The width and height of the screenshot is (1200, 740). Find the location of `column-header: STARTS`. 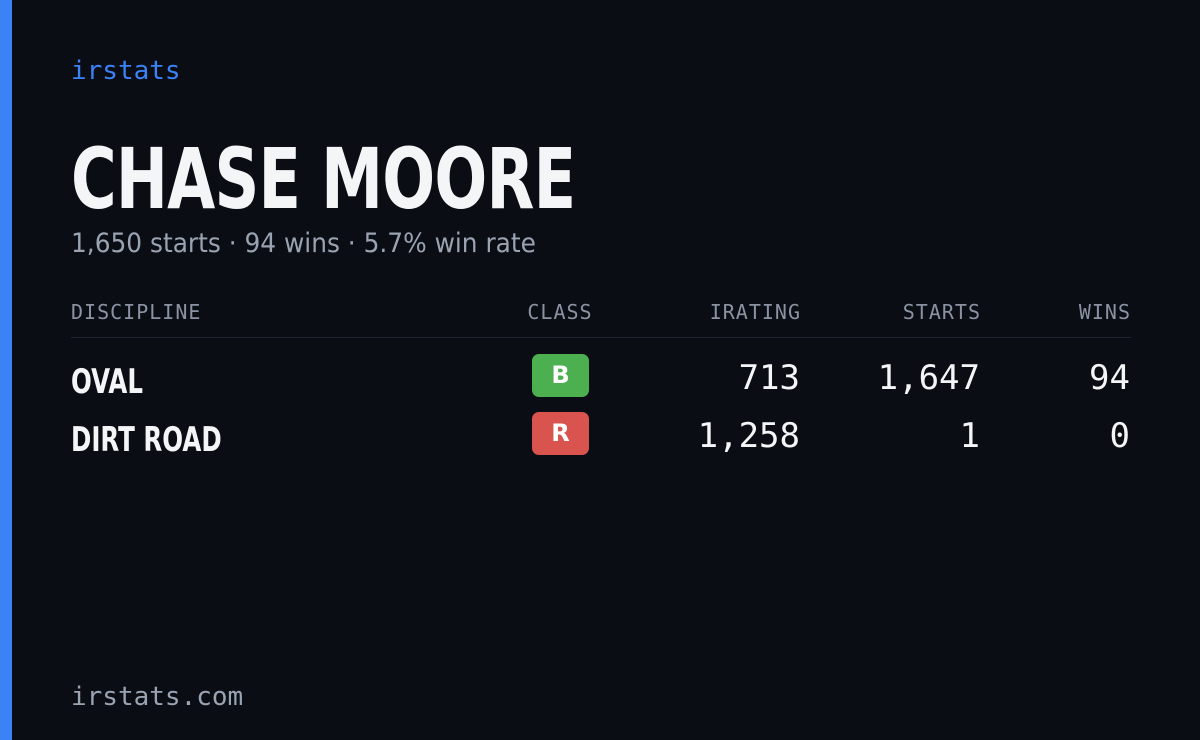

column-header: STARTS is located at coordinates (941, 312).